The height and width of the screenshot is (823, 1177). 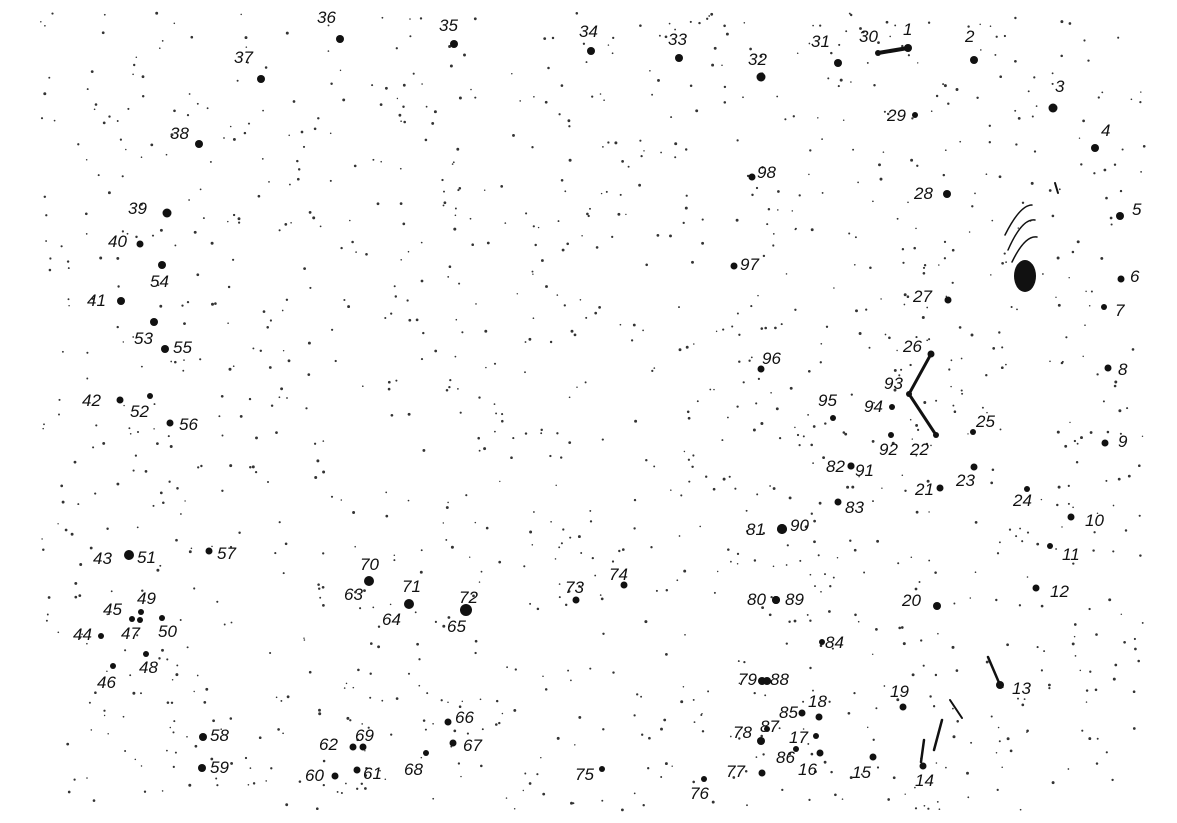 I want to click on dot-95: 95, so click(x=827, y=406).